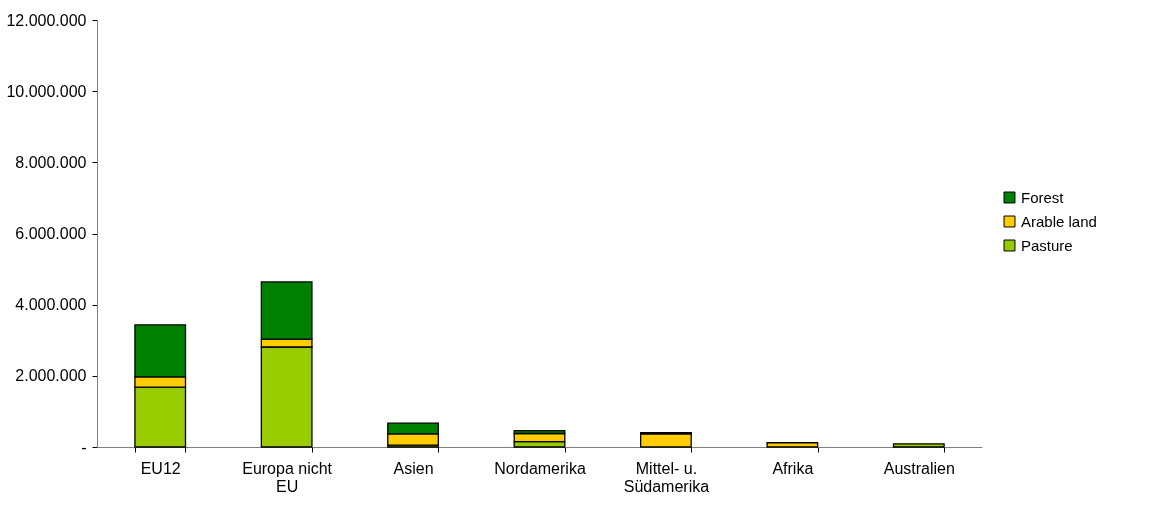 The height and width of the screenshot is (510, 1173). Describe the element at coordinates (1043, 197) in the screenshot. I see `legend-label: Forest` at that location.